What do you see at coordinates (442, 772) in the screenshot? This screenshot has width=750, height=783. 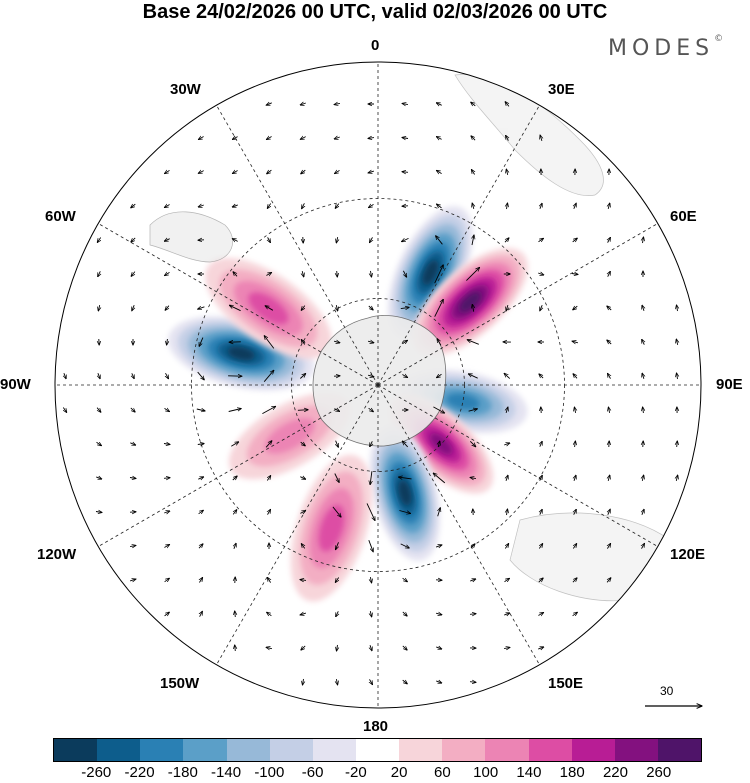 I see `colorbar-tick-label: 60` at bounding box center [442, 772].